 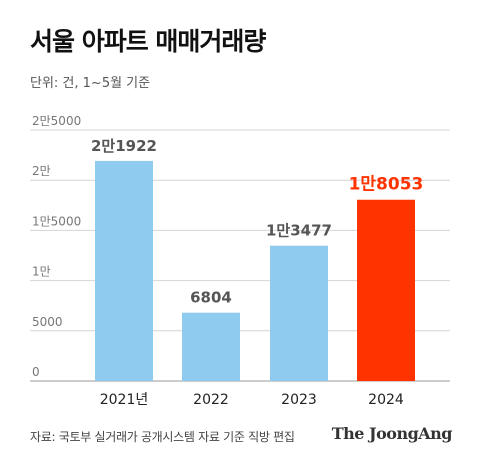 What do you see at coordinates (47, 322) in the screenshot?
I see `y-tick-label: 5000` at bounding box center [47, 322].